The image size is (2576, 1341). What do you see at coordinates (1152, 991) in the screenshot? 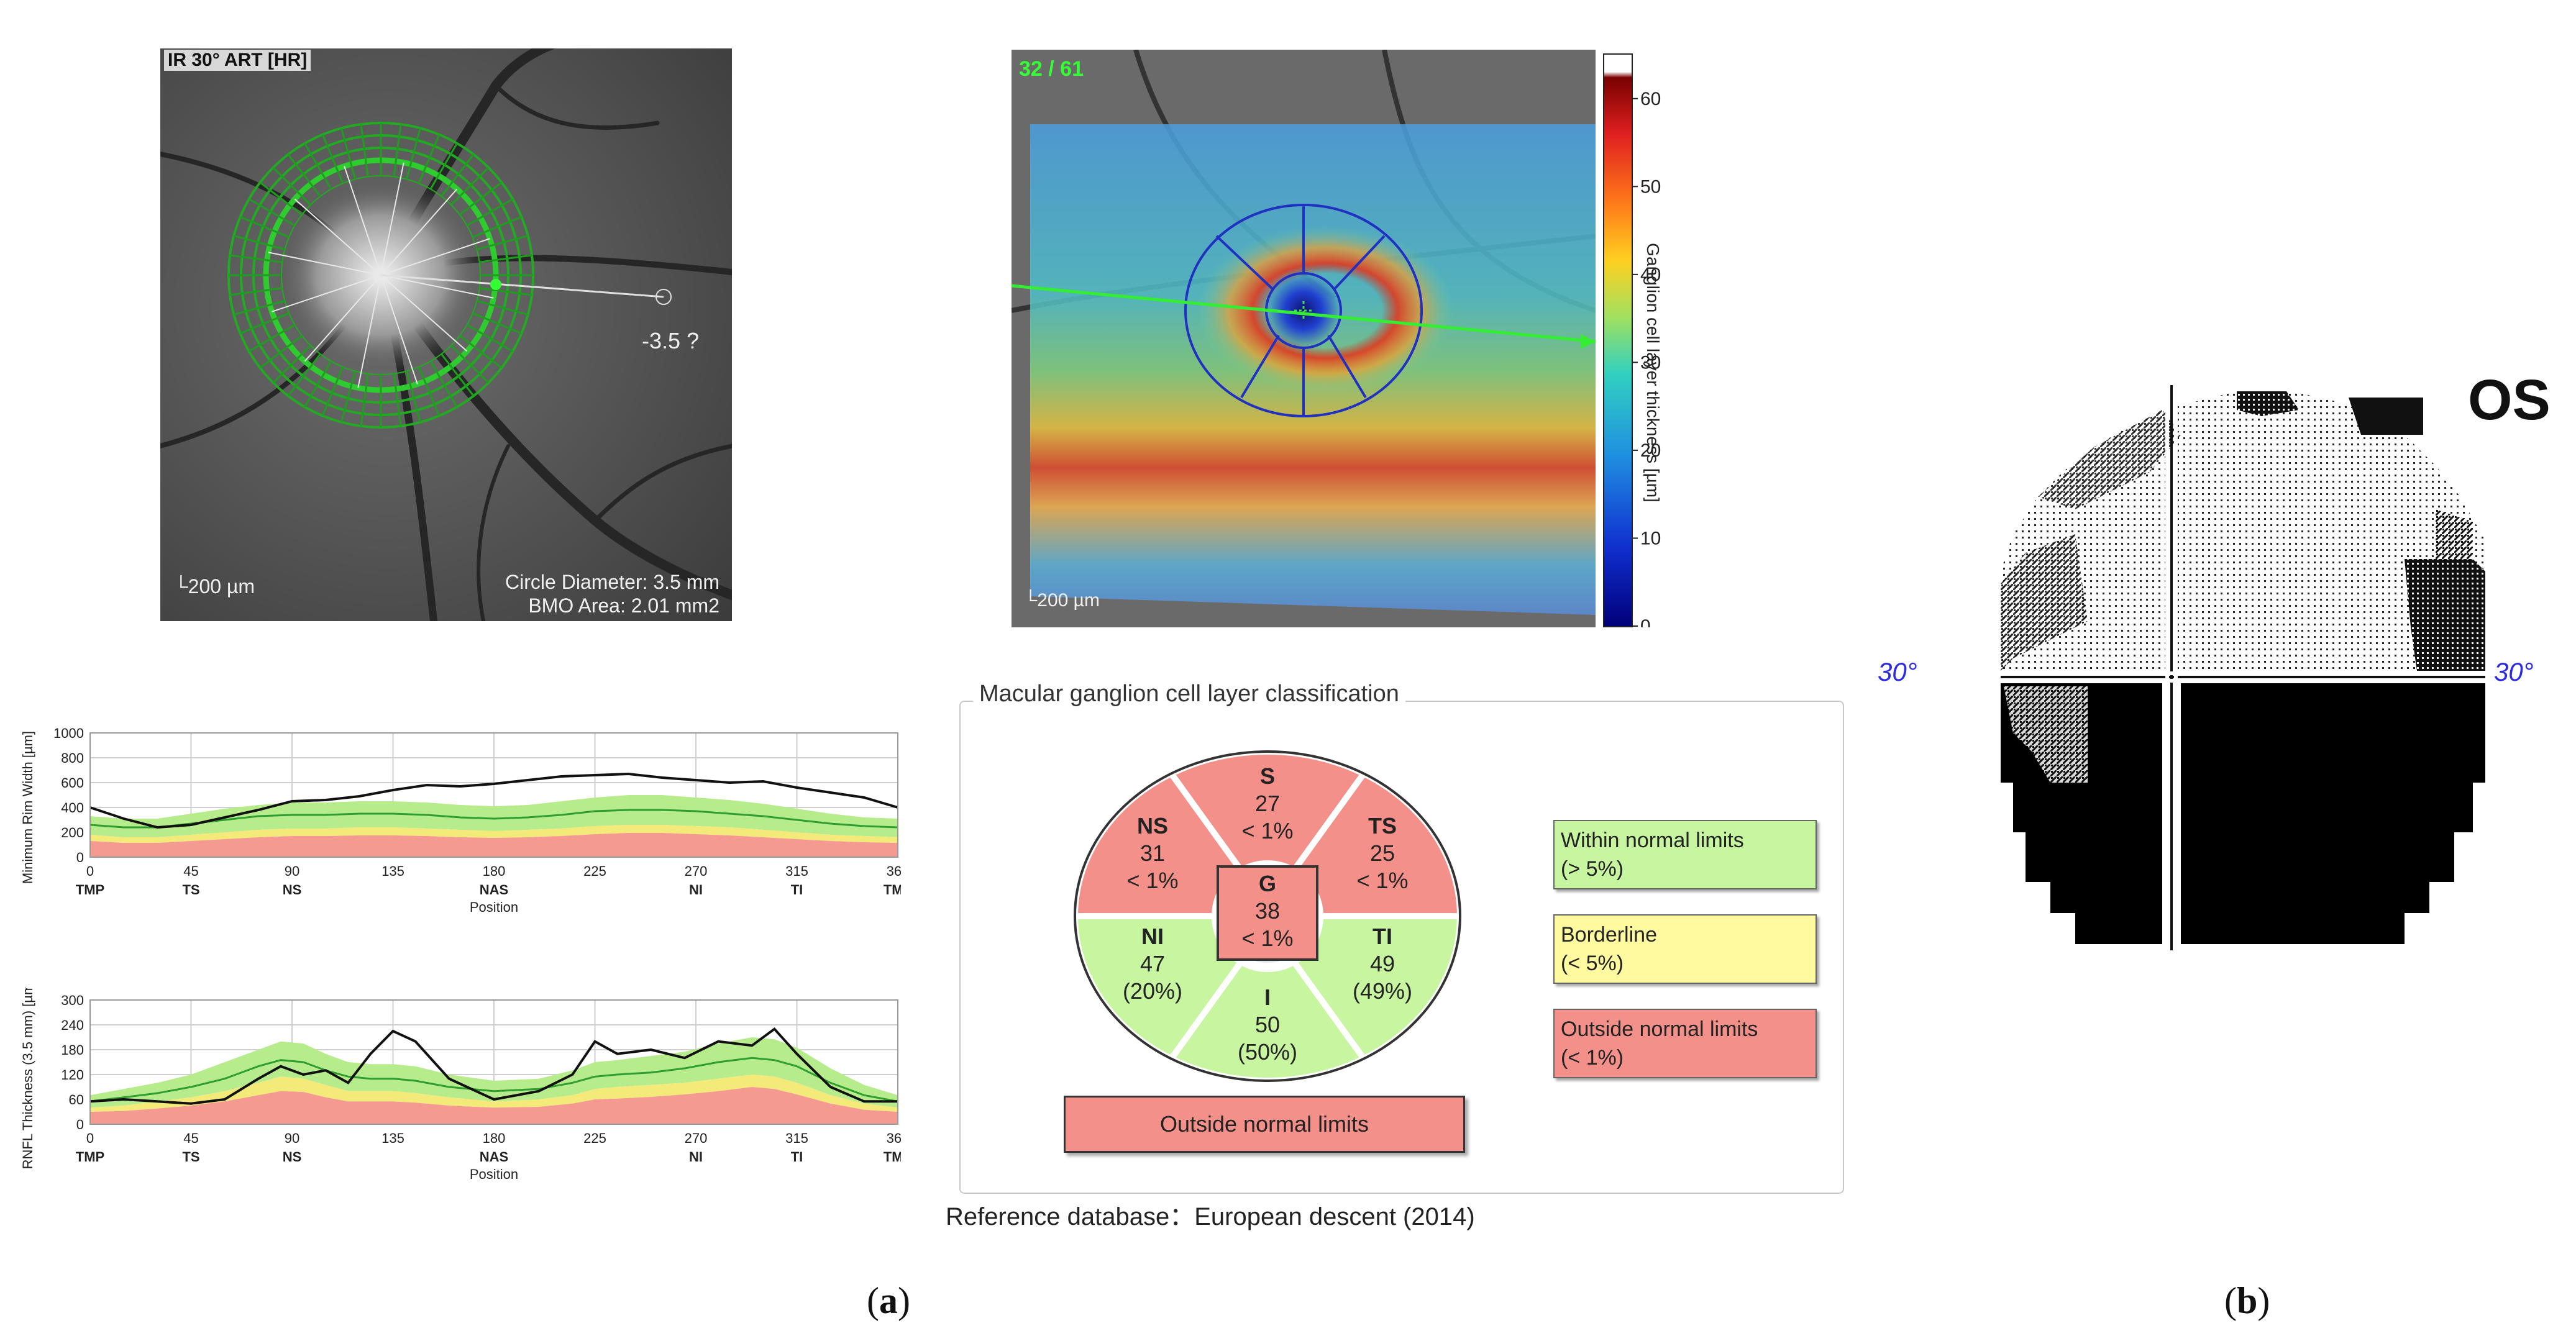
I see `sector-NI-text: (20%)` at bounding box center [1152, 991].